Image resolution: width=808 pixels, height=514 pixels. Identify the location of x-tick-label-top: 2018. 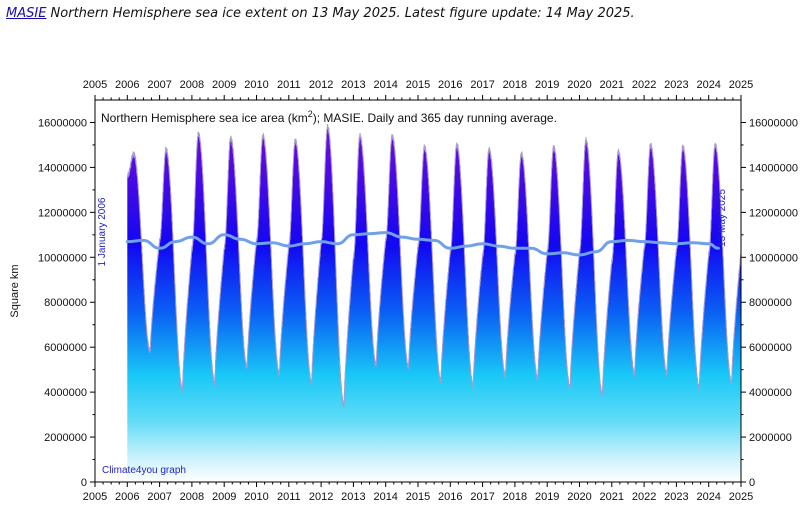
(515, 85).